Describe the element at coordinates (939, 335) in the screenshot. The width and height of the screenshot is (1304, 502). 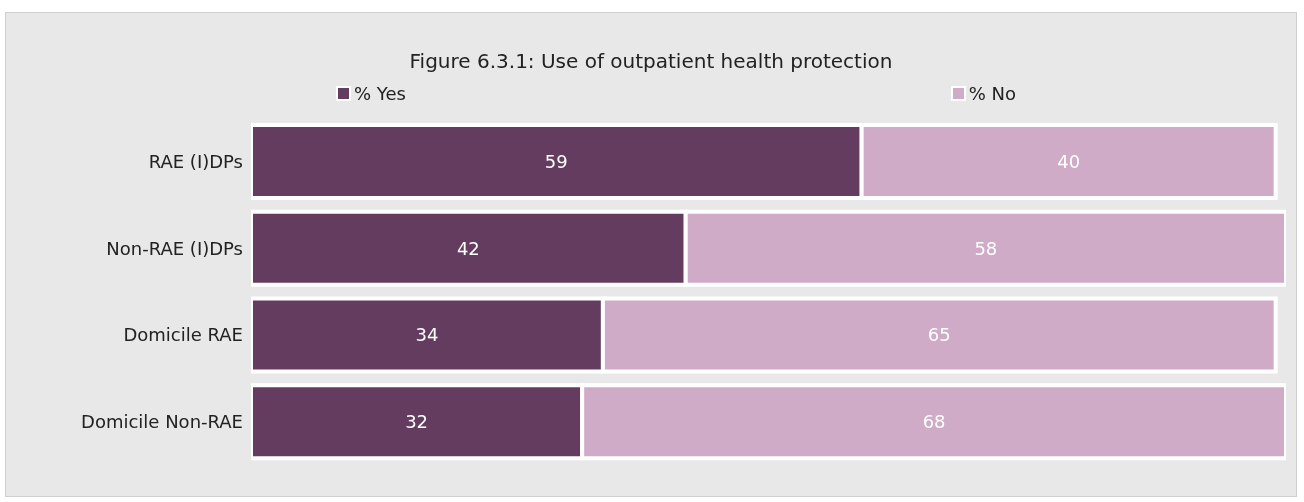
I see `data-label: 65` at that location.